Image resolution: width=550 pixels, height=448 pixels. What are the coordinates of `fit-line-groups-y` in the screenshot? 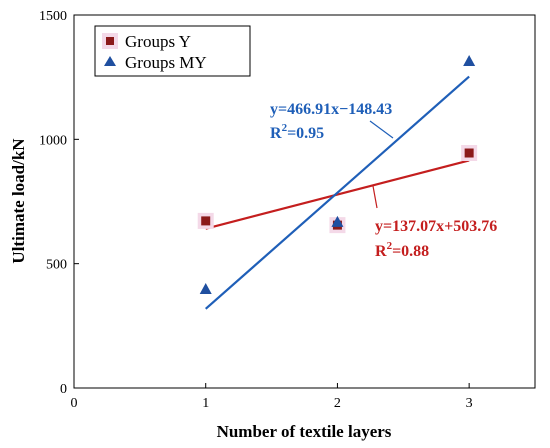 It's located at (337, 194).